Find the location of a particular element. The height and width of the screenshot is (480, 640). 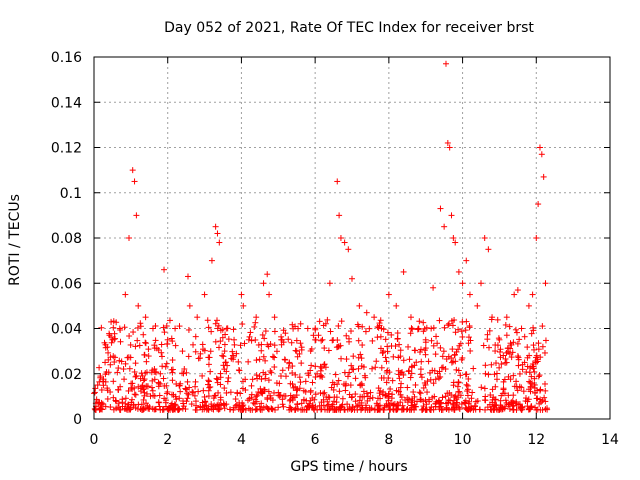

y-tick-label: 0.02 is located at coordinates (66, 375).